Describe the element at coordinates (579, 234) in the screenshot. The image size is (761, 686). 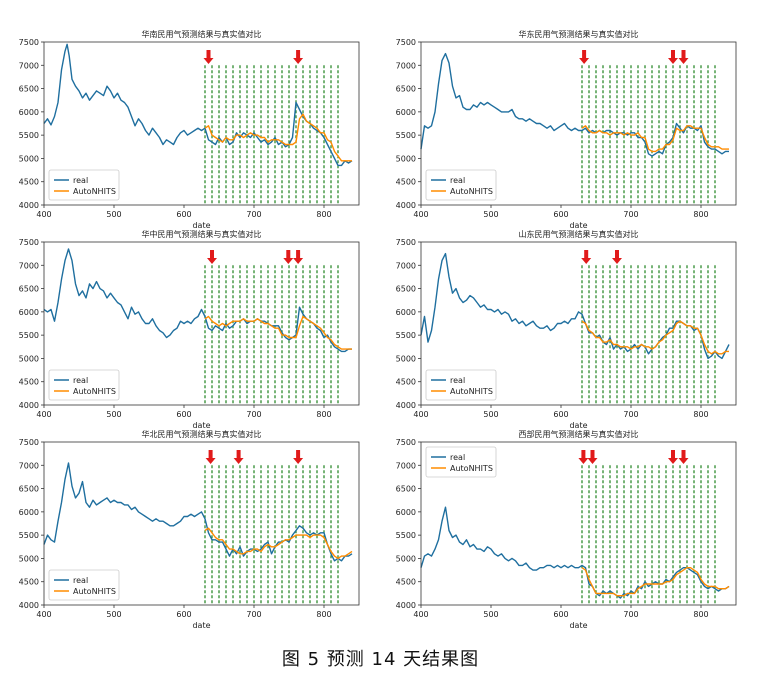
I see `chart-title: 山东民用气预测结果与真实值对比` at that location.